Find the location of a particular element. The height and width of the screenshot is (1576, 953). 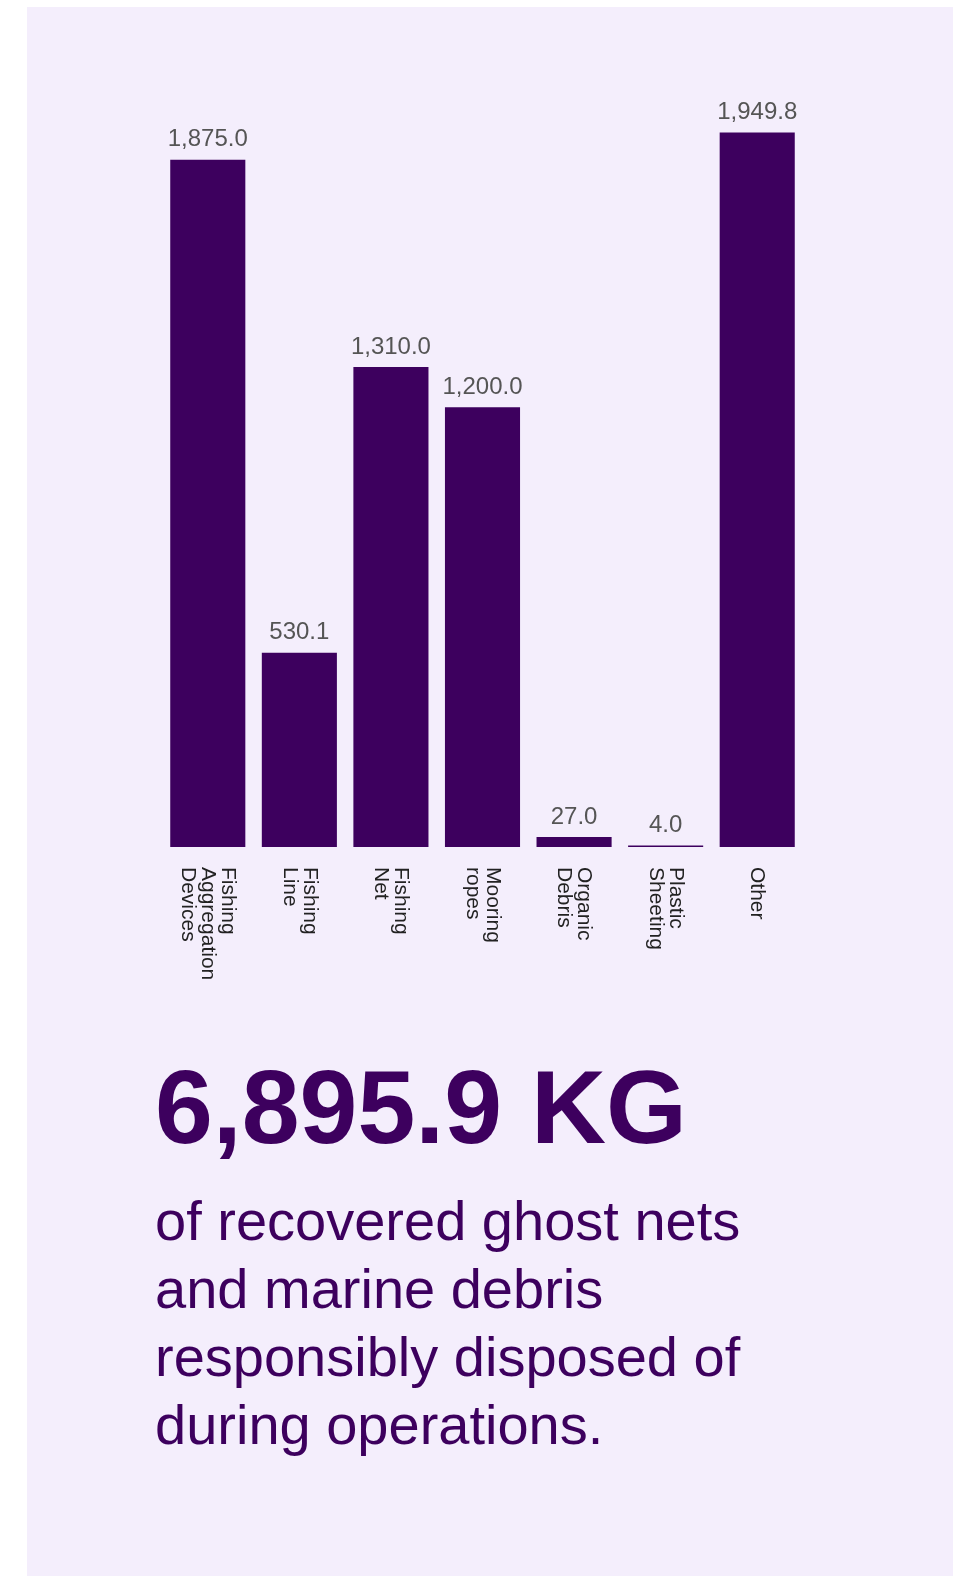

x-tick-label: Plastic Sheeting is located at coordinates (667, 908).